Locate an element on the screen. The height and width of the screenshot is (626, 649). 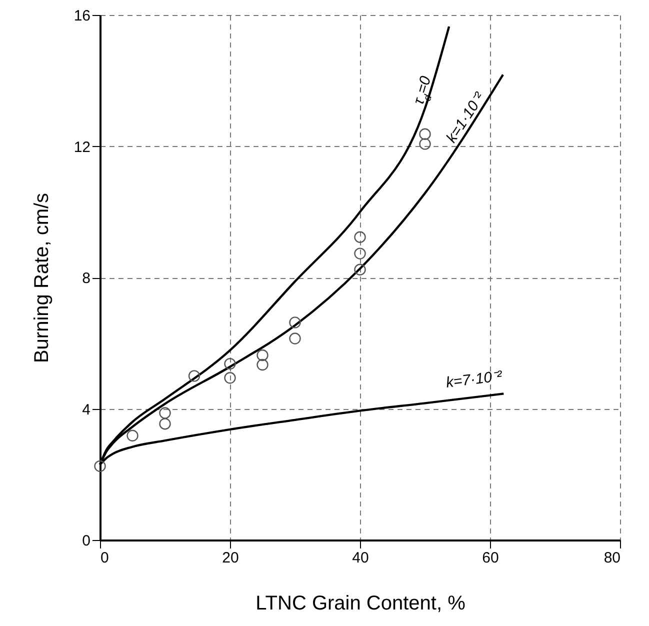
y-tick-label: 12 is located at coordinates (82, 147).